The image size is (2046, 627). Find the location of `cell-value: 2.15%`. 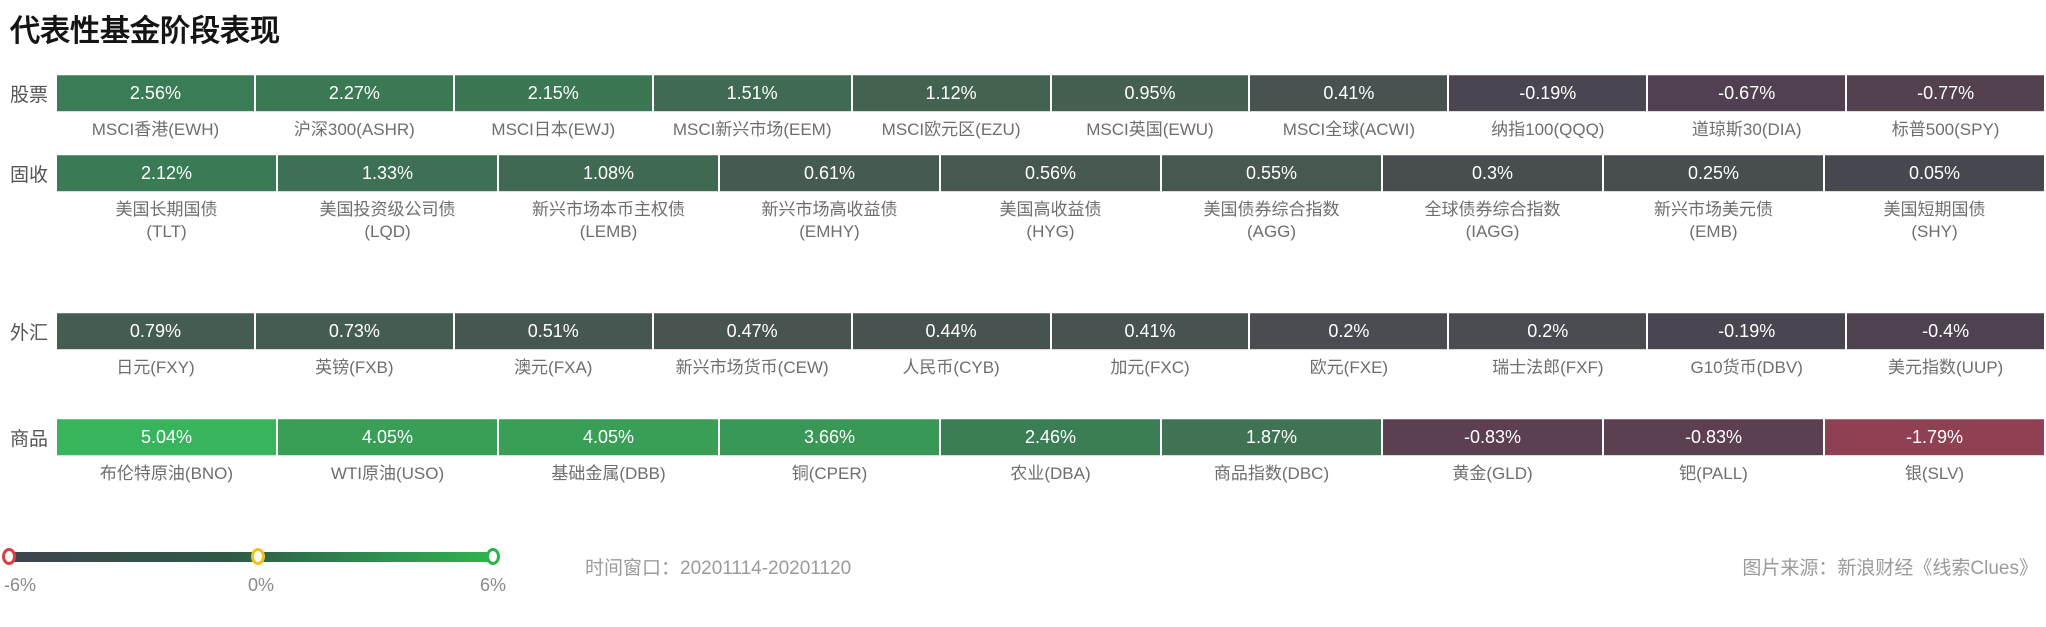

cell-value: 2.15% is located at coordinates (553, 93).